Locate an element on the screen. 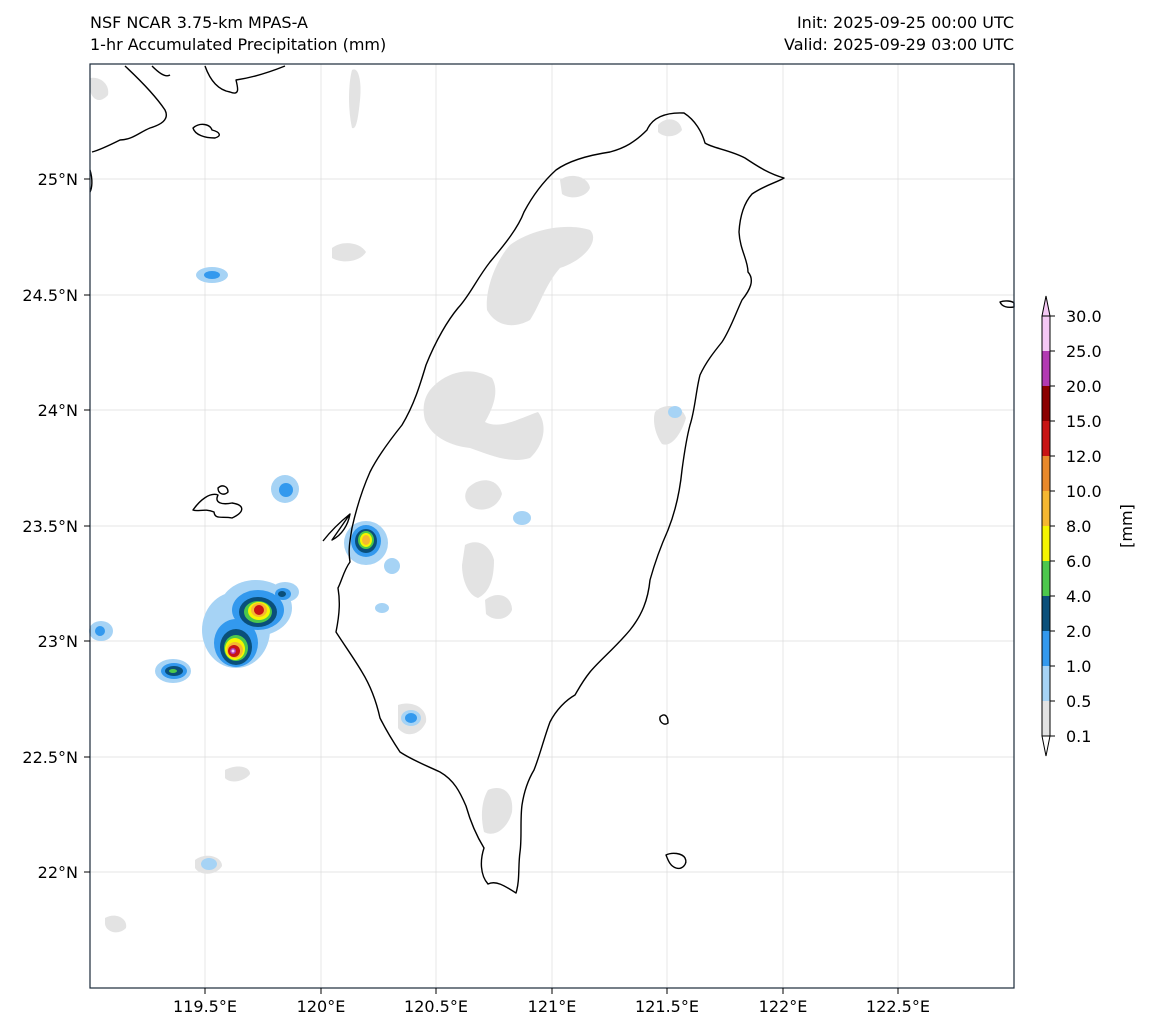  x-tick-label: 119.5°E is located at coordinates (205, 1006).